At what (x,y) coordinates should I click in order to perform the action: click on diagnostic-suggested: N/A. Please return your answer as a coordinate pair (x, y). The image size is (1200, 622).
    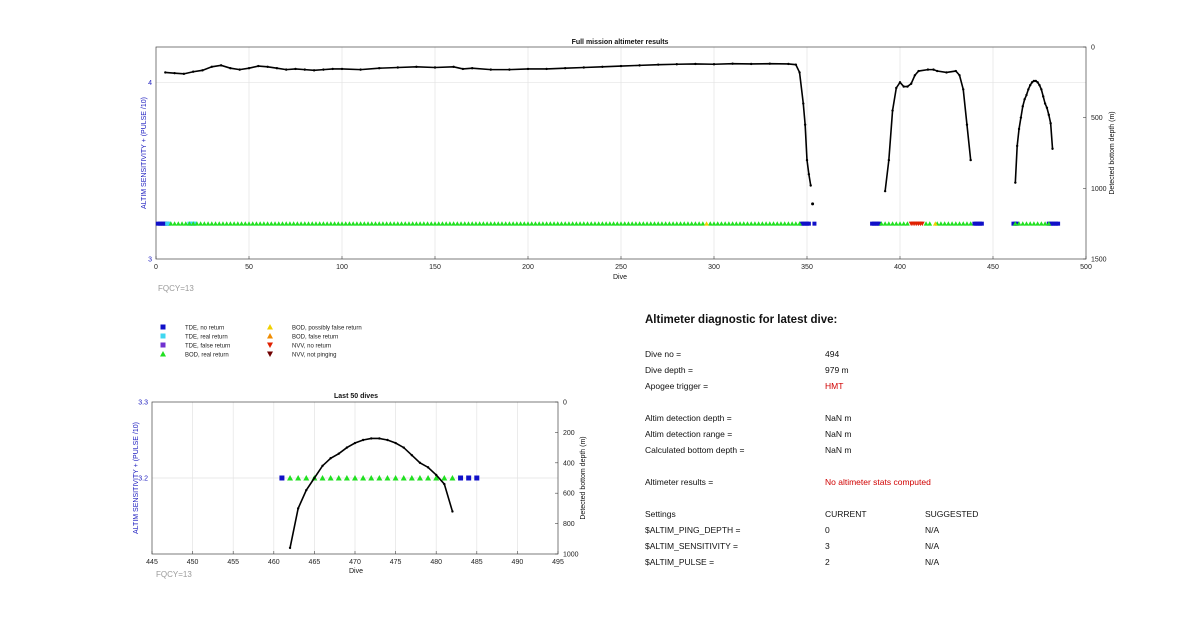
    Looking at the image, I should click on (932, 546).